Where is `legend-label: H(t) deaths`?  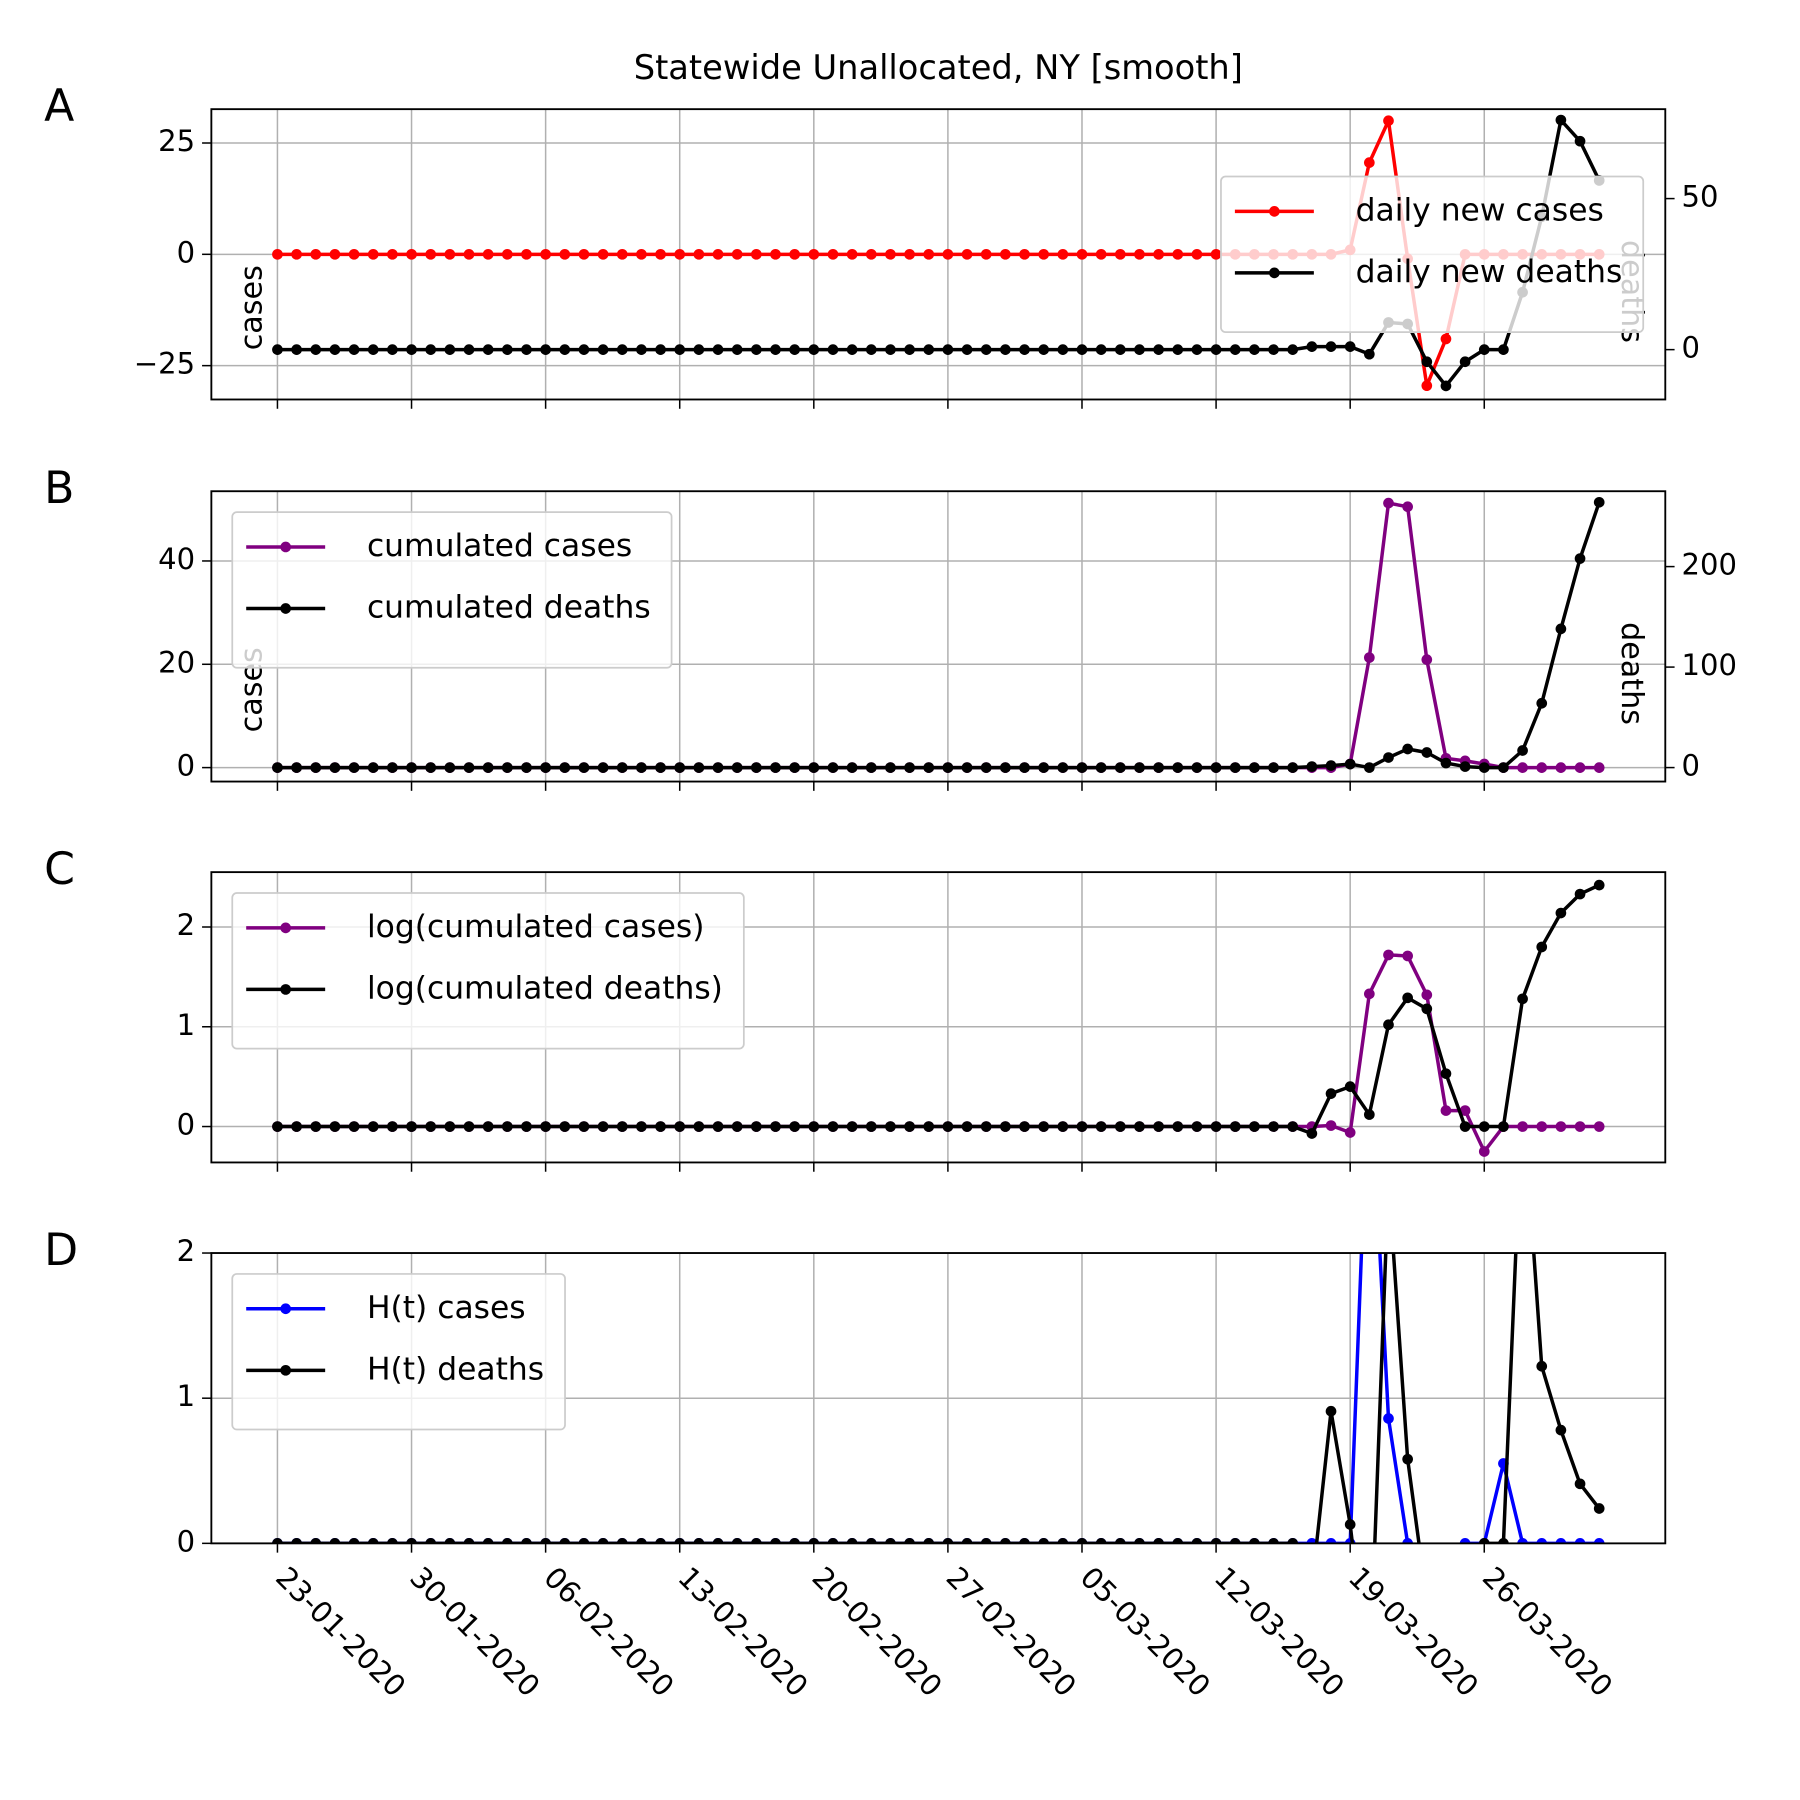 legend-label: H(t) deaths is located at coordinates (455, 1369).